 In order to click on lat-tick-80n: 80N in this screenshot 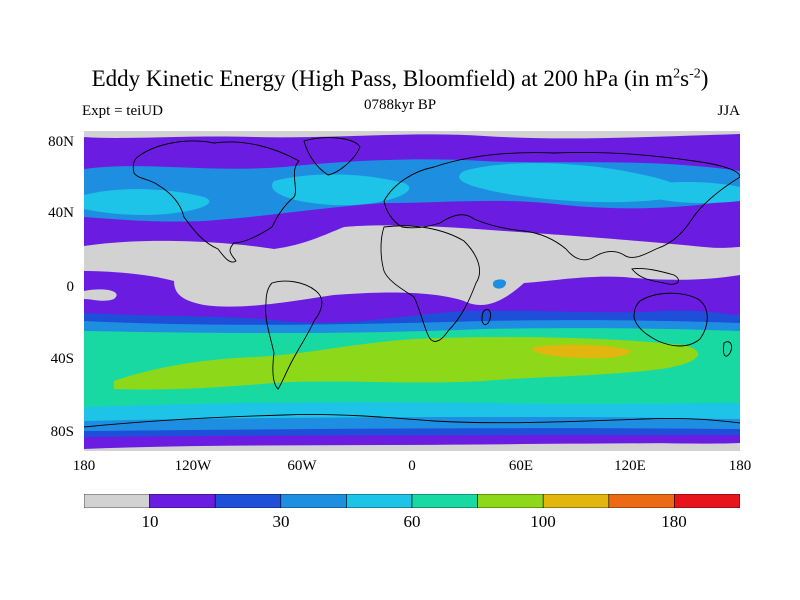, I will do `click(61, 142)`.